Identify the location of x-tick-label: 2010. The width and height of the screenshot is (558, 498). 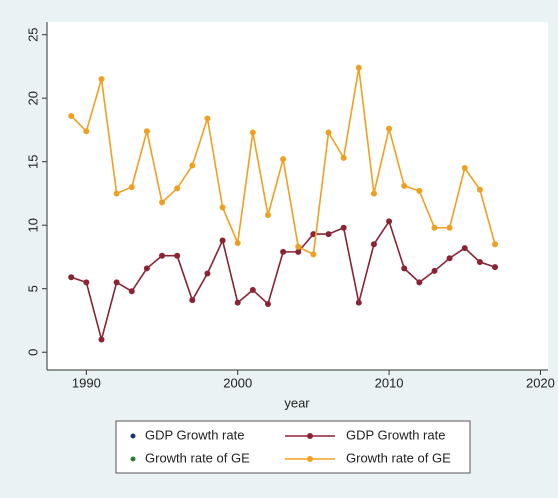
(389, 382).